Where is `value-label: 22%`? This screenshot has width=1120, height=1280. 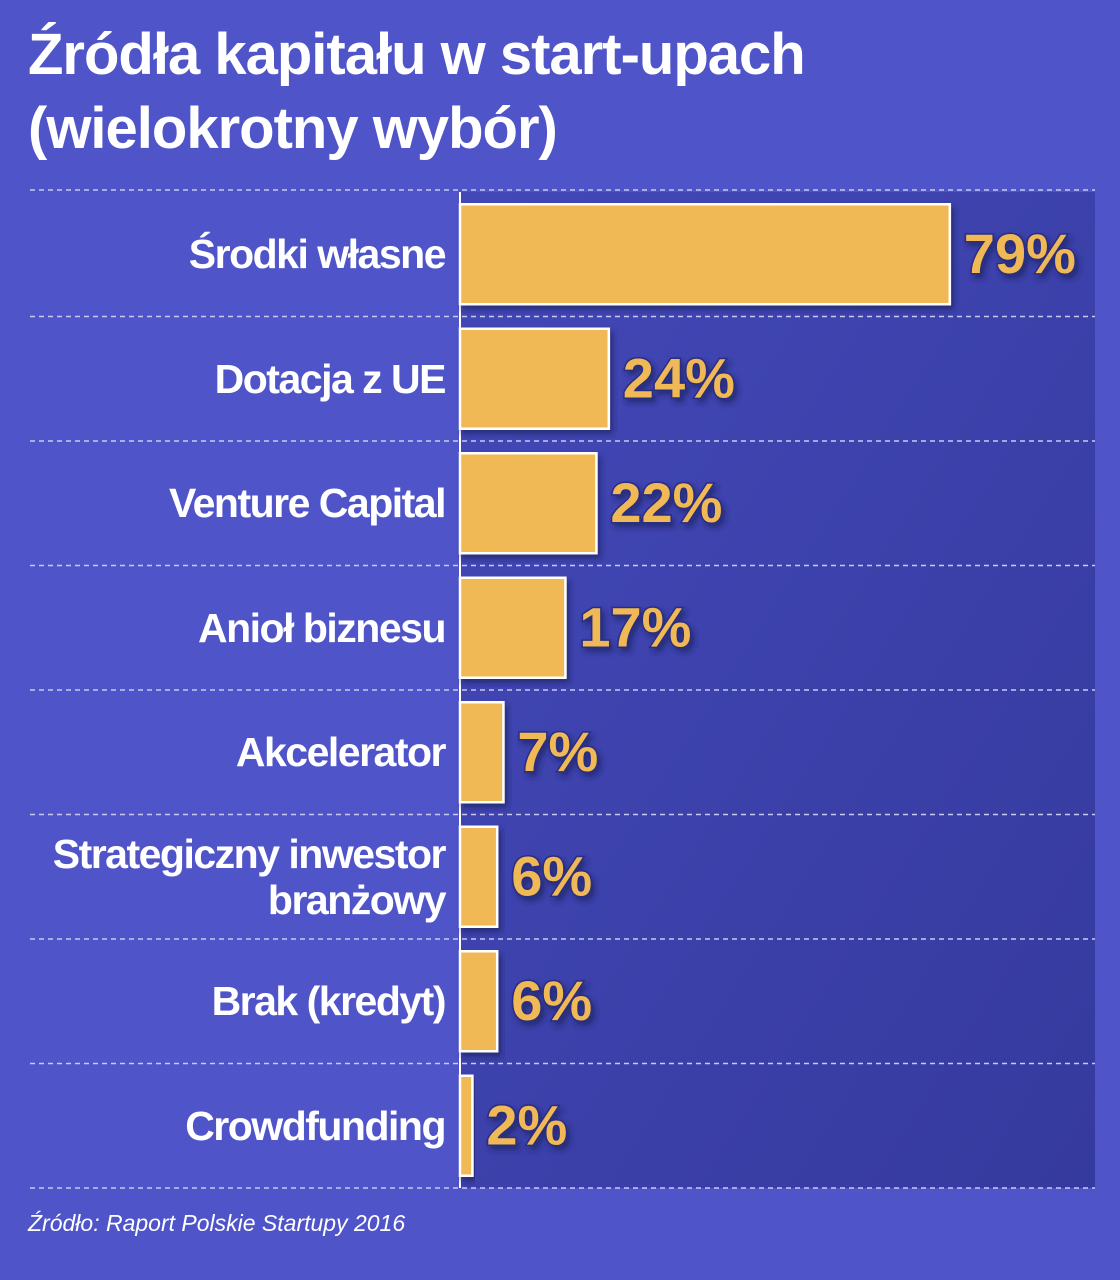
value-label: 22% is located at coordinates (666, 502).